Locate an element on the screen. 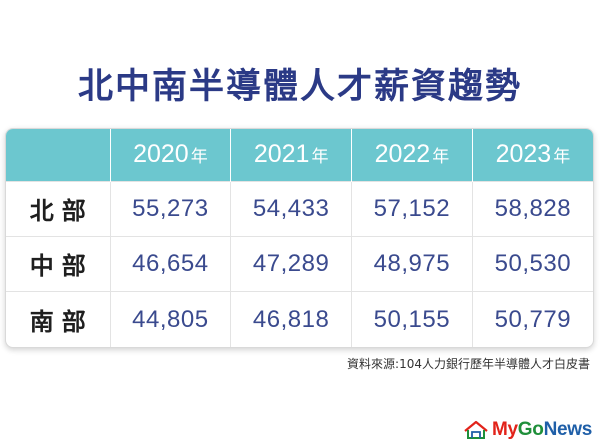  salary-cell: 54,433 is located at coordinates (291, 208).